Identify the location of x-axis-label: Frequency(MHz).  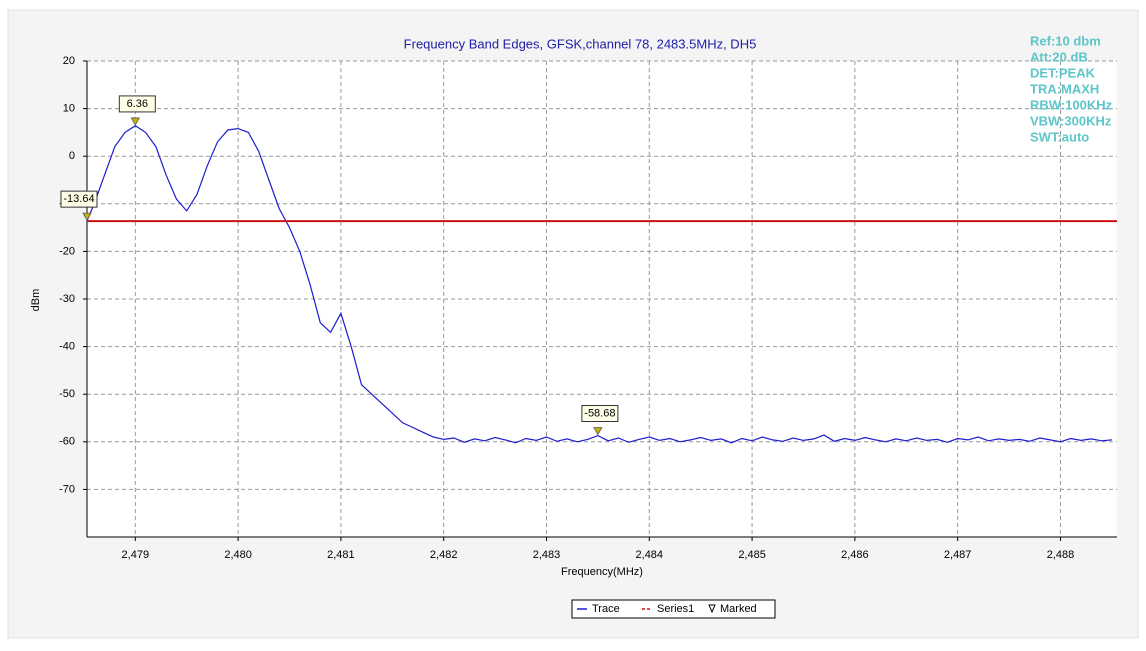
(602, 572).